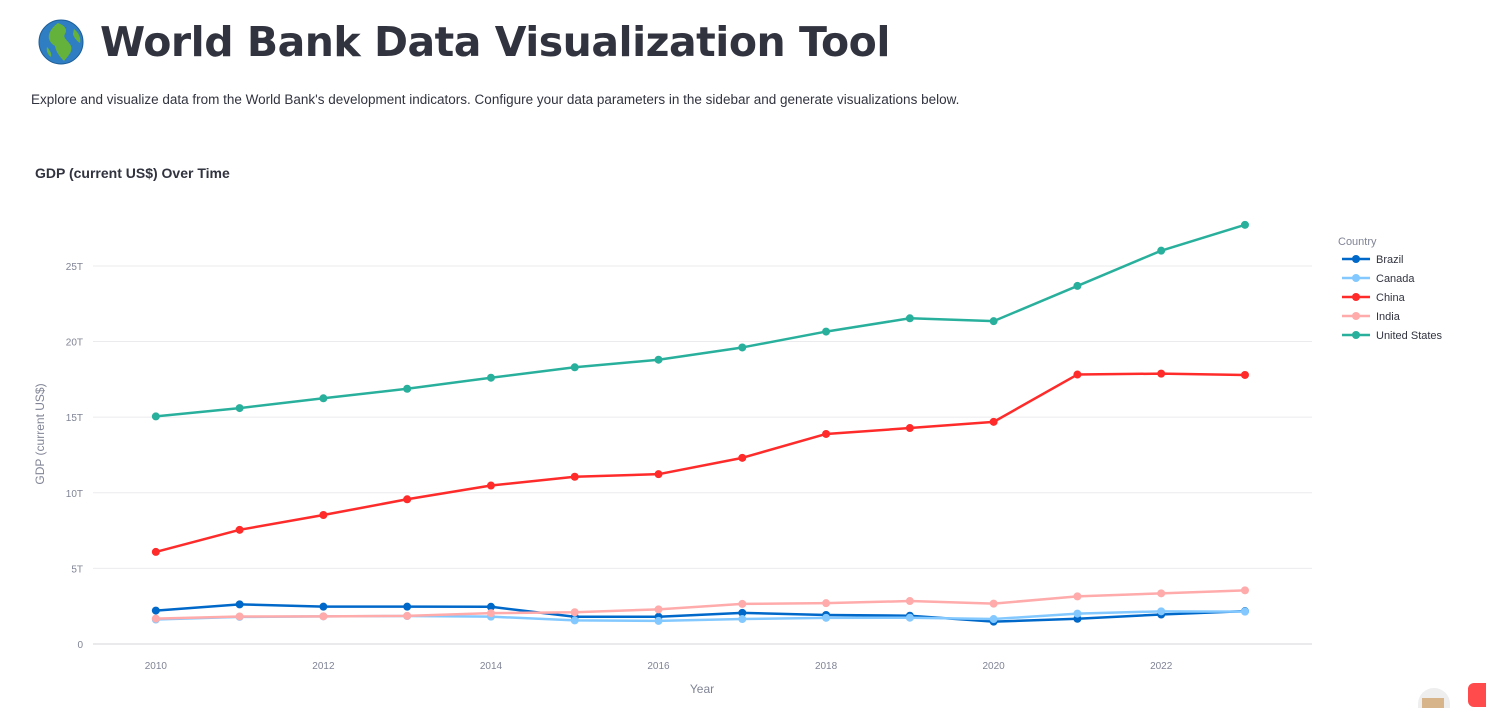  Describe the element at coordinates (1391, 298) in the screenshot. I see `legend-label: China` at that location.